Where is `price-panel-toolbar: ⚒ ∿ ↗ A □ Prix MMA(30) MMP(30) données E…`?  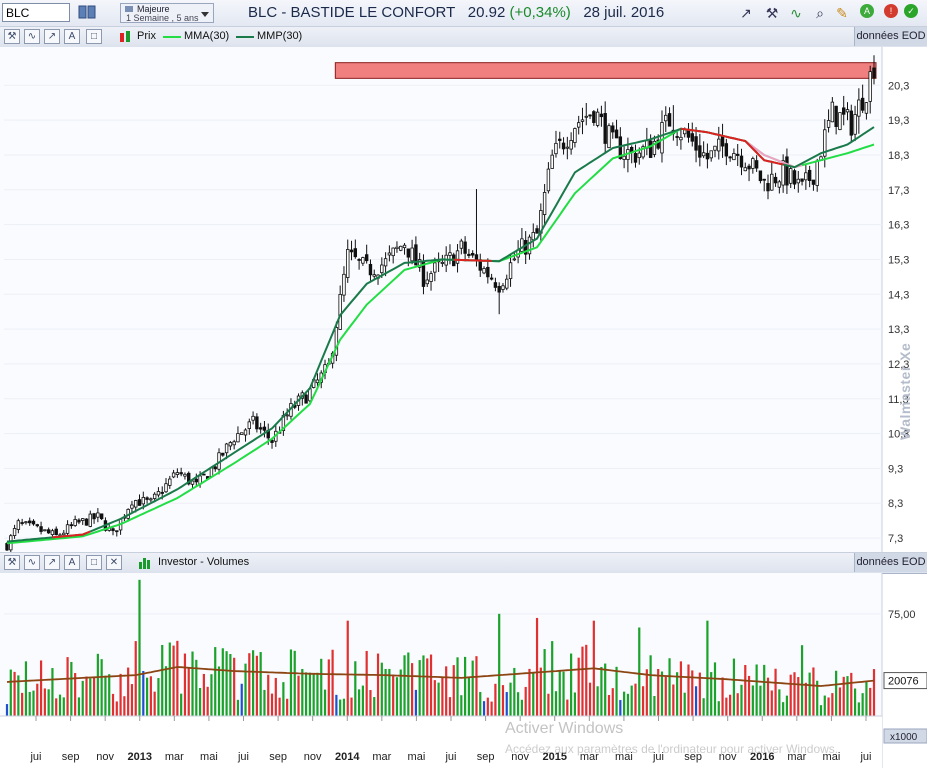
price-panel-toolbar: ⚒ ∿ ↗ A □ Prix MMA(30) MMP(30) données E… is located at coordinates (463, 37).